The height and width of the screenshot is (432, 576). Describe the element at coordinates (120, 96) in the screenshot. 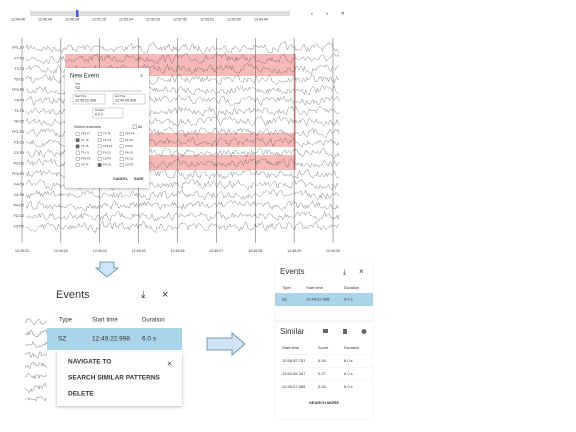

I see `field-label: End Time` at that location.